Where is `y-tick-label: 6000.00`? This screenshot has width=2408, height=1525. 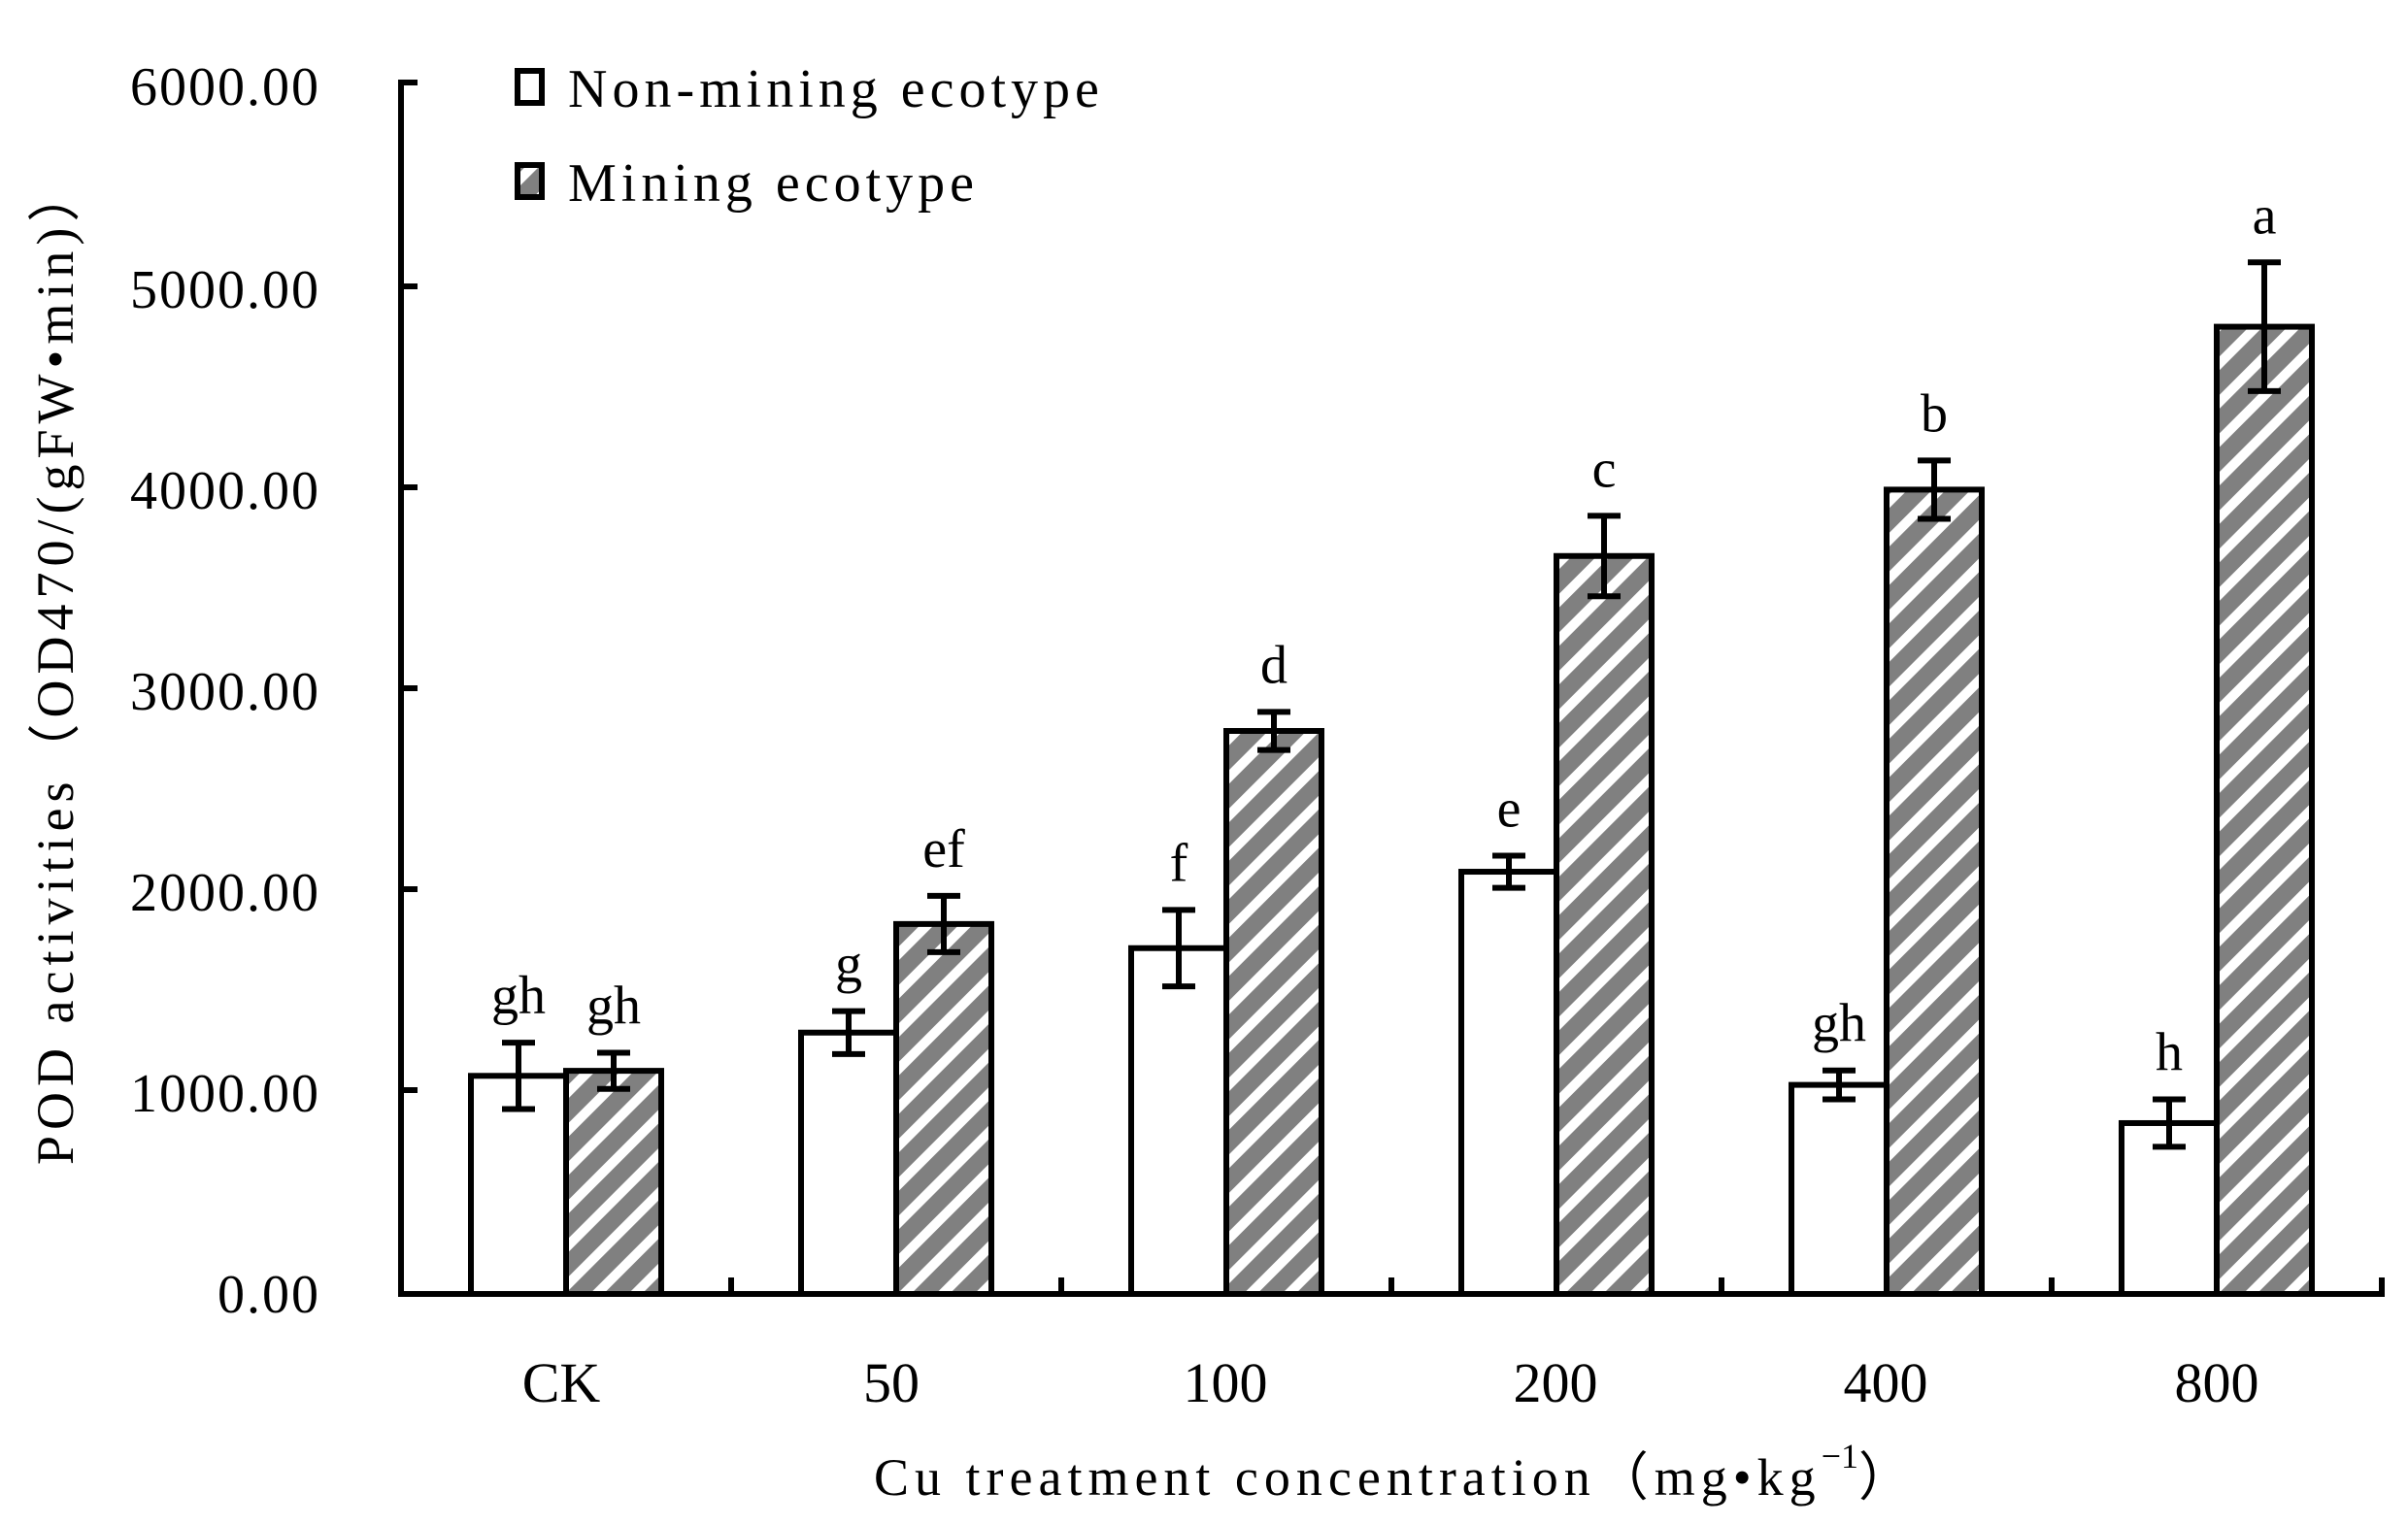
y-tick-label: 6000.00 is located at coordinates (225, 87).